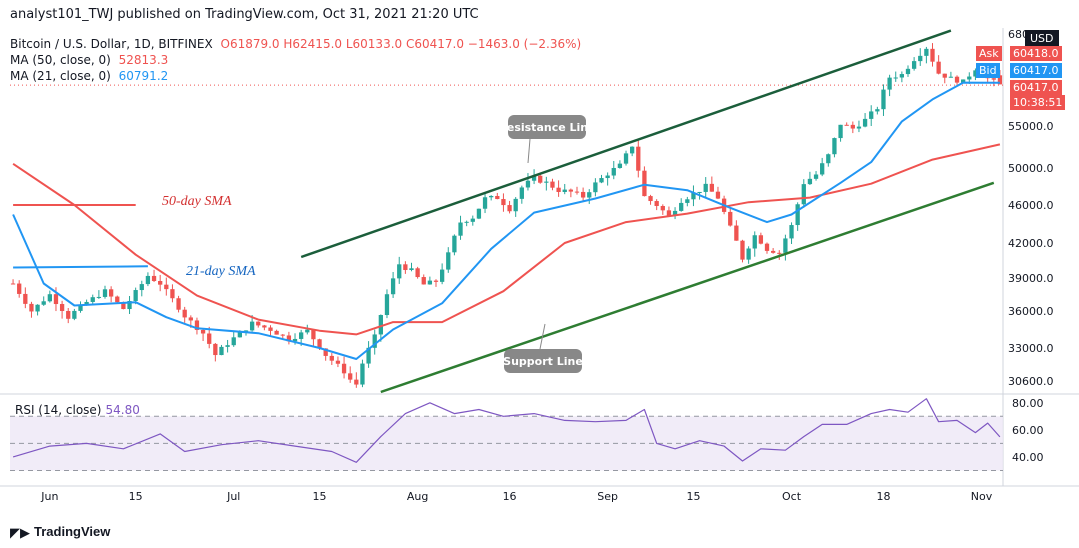  What do you see at coordinates (542, 336) in the screenshot?
I see `support-pointer` at bounding box center [542, 336].